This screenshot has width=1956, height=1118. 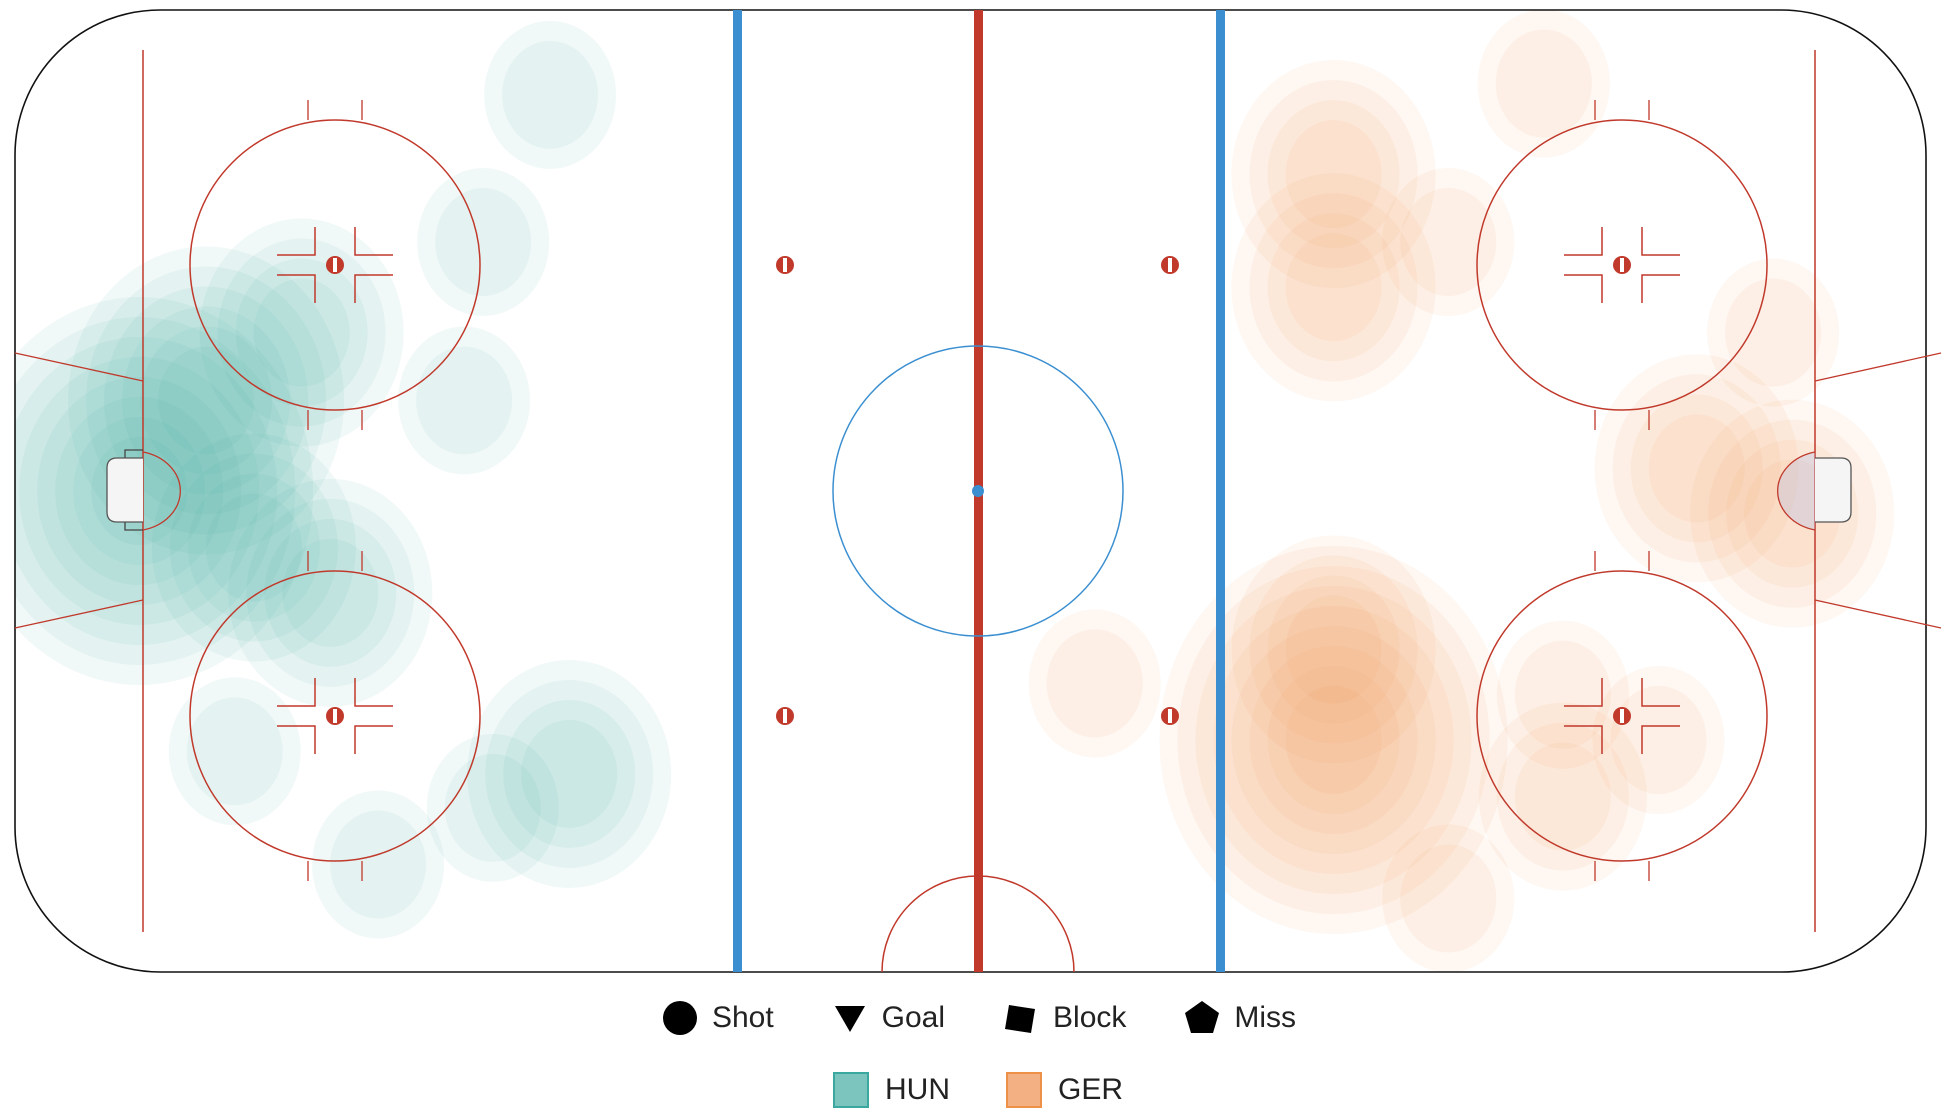 I want to click on legend-item-shot: Shot, so click(x=717, y=1018).